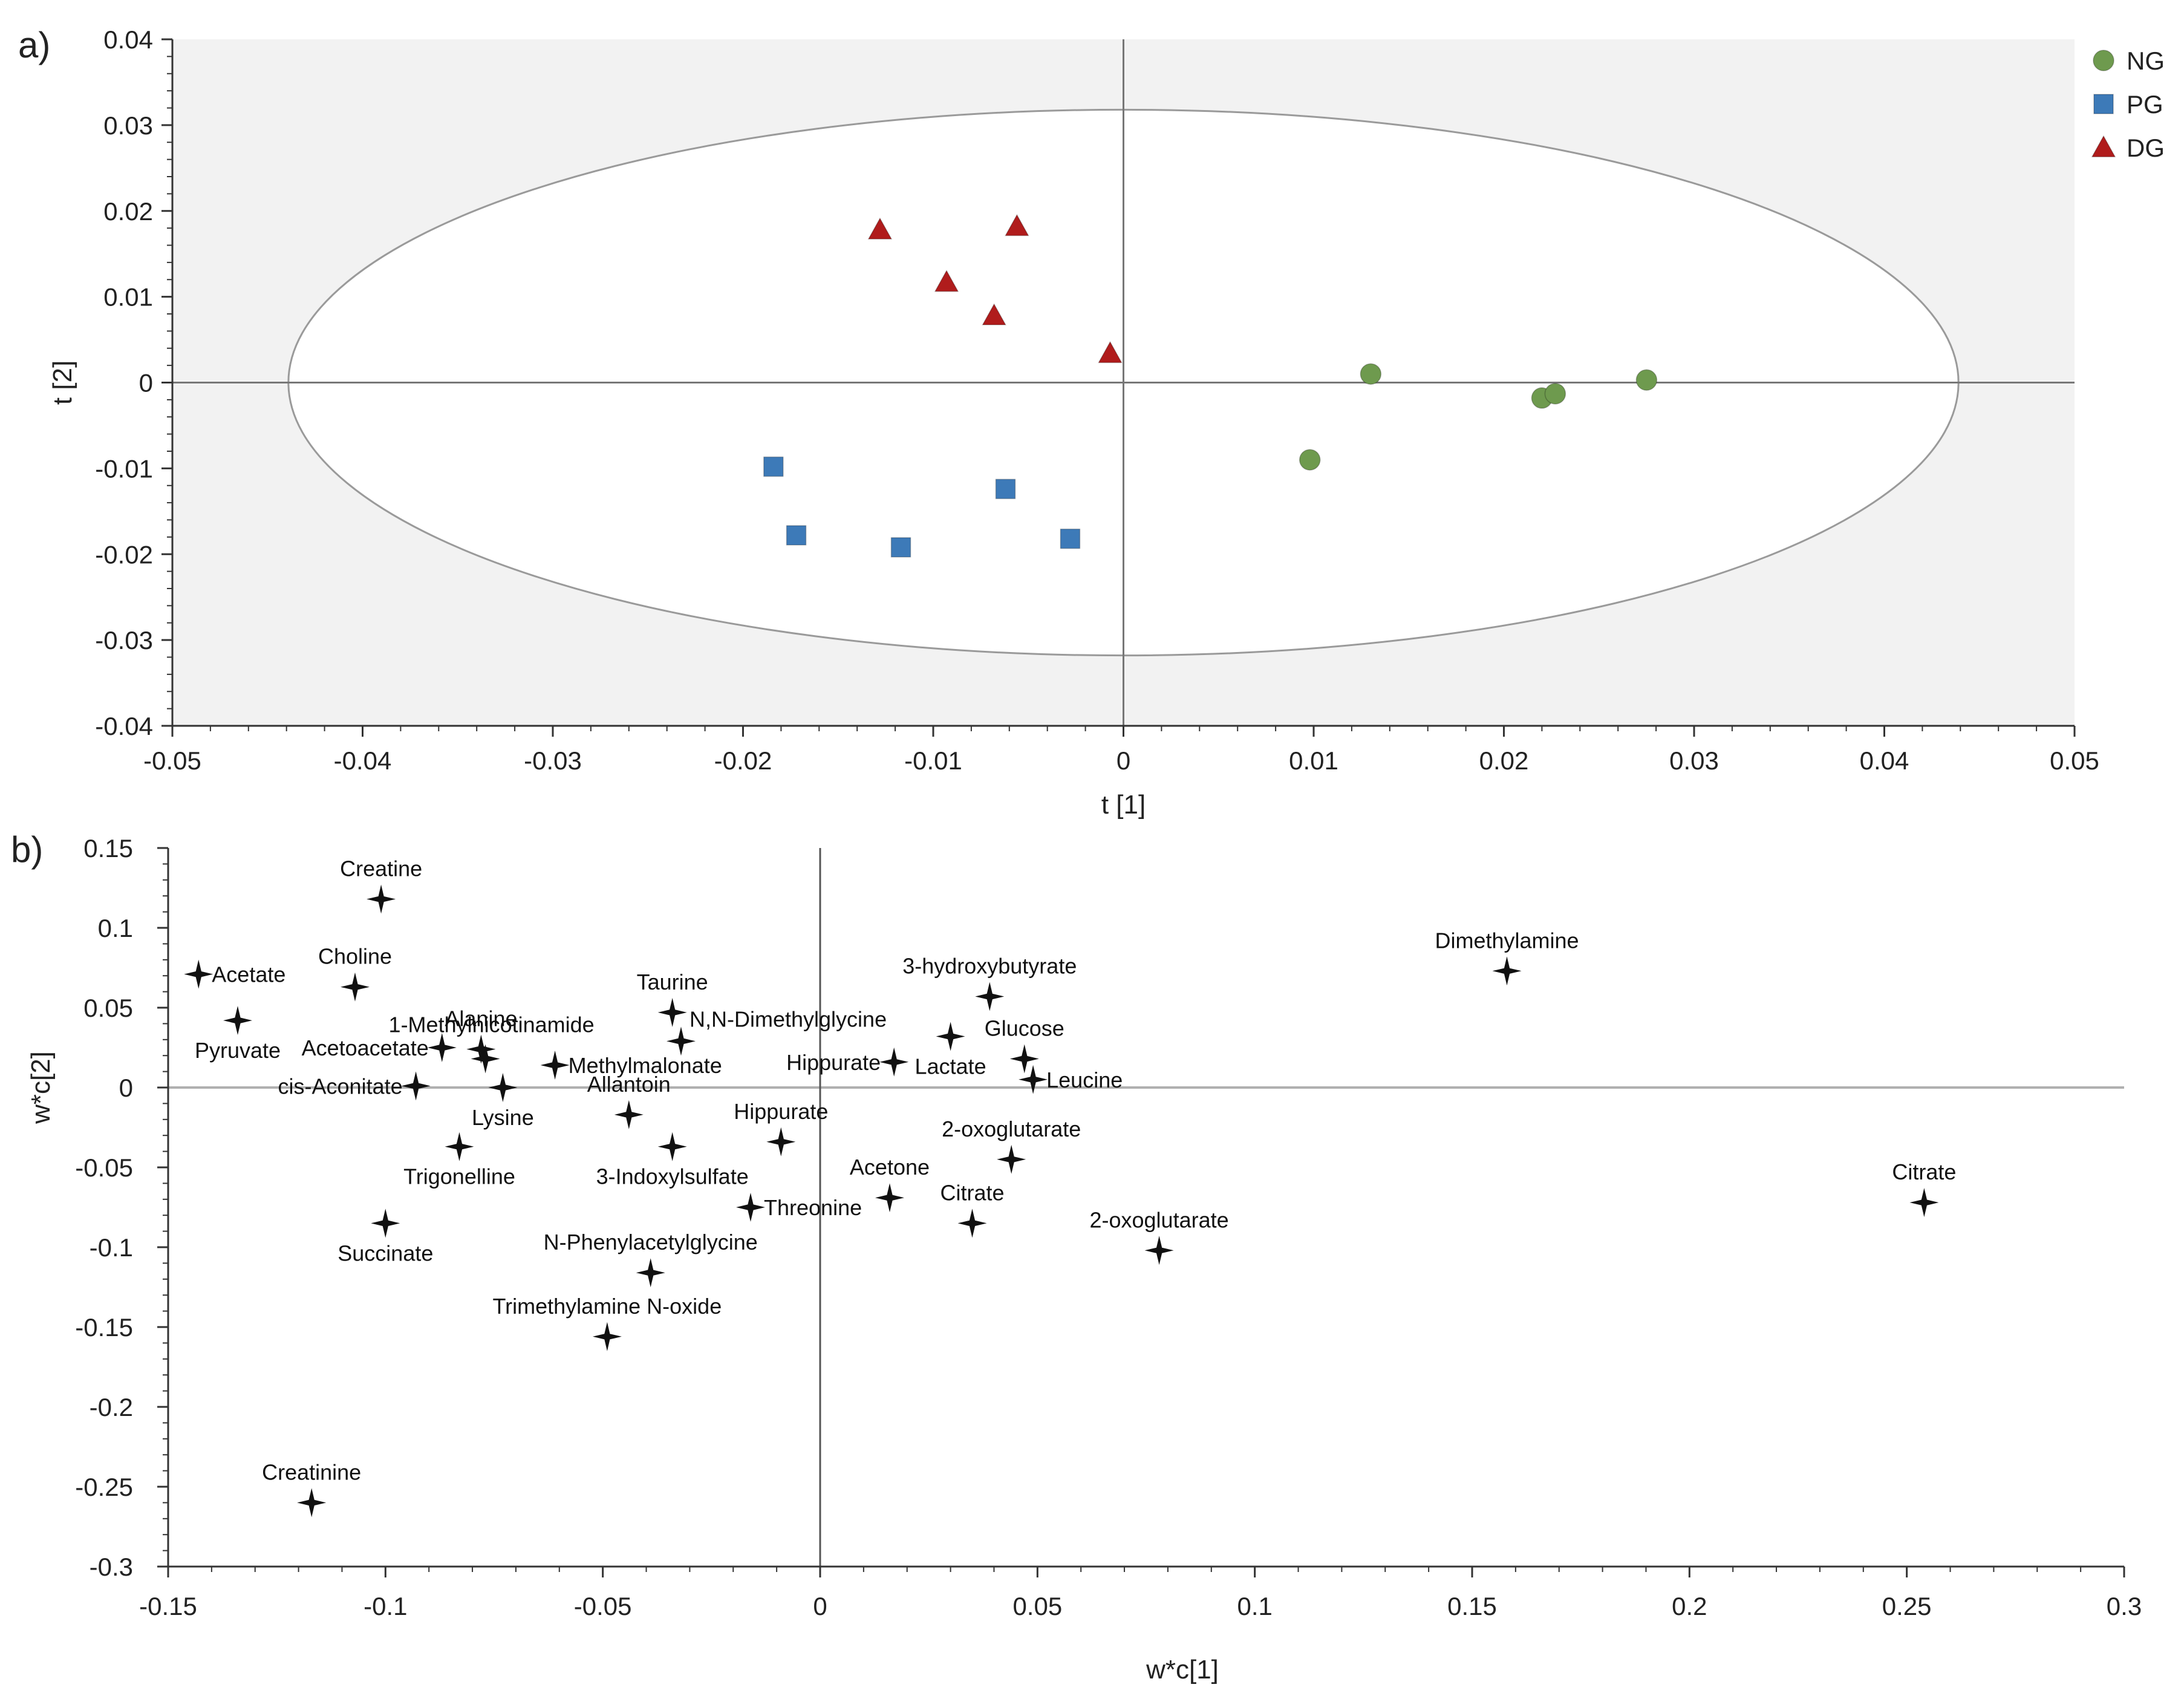 This screenshot has height=1696, width=2184. I want to click on loading-label-glucose: Glucose, so click(1024, 1028).